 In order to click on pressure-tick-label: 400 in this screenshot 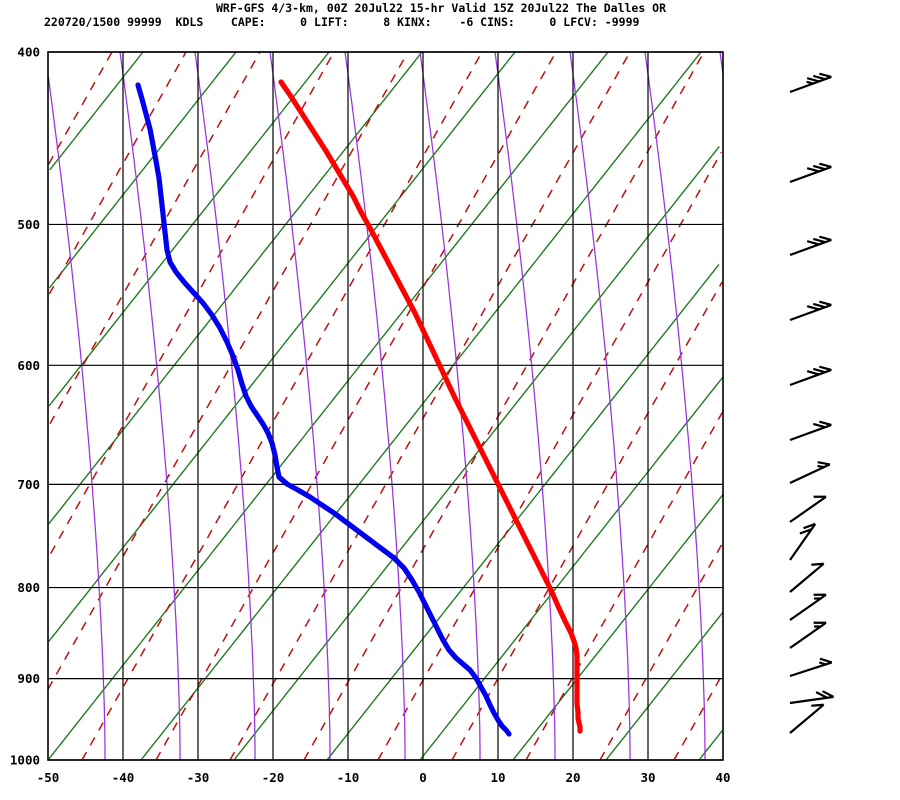, I will do `click(28, 52)`.